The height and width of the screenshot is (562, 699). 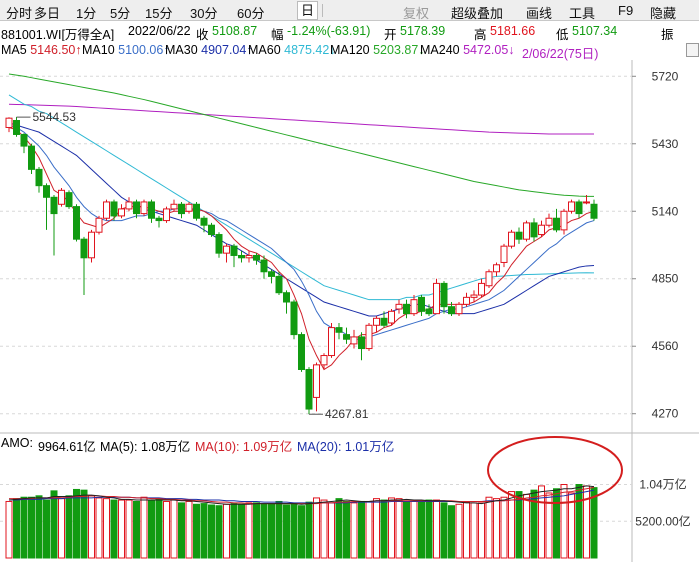 I want to click on highlight-circle, so click(x=555, y=470).